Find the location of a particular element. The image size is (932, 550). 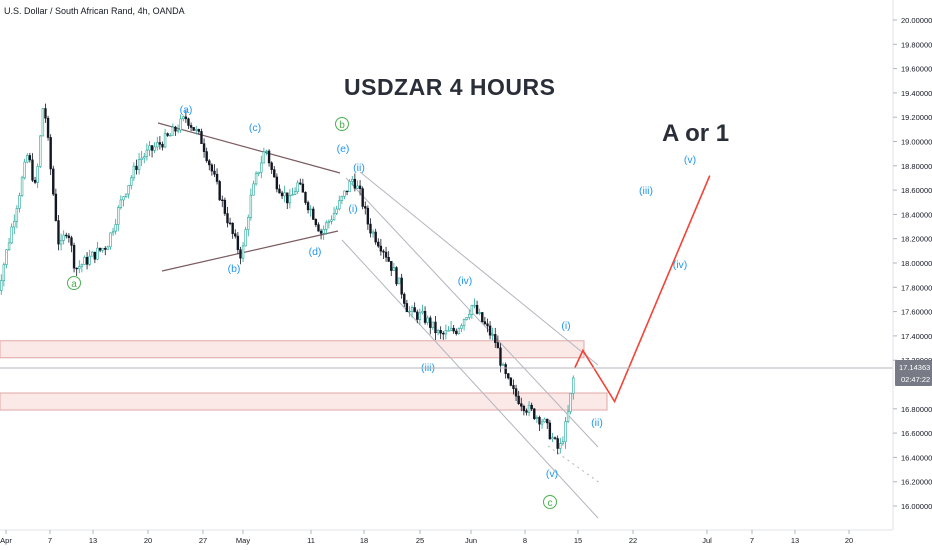

time-tick-label: Apr is located at coordinates (6, 540).